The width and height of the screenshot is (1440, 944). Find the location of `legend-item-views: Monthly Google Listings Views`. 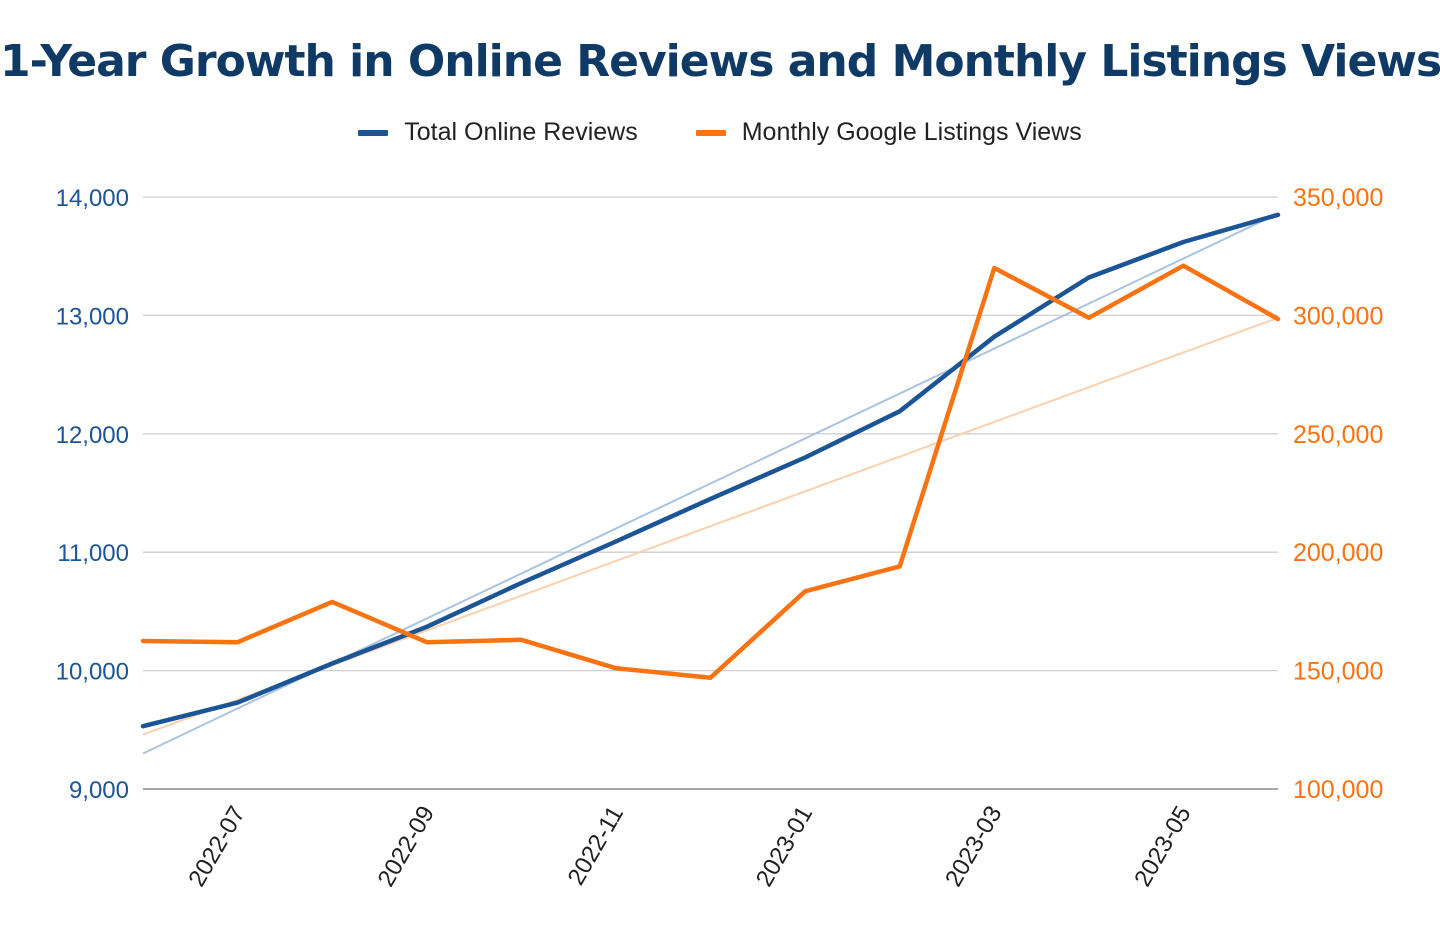

legend-item-views: Monthly Google Listings Views is located at coordinates (888, 132).